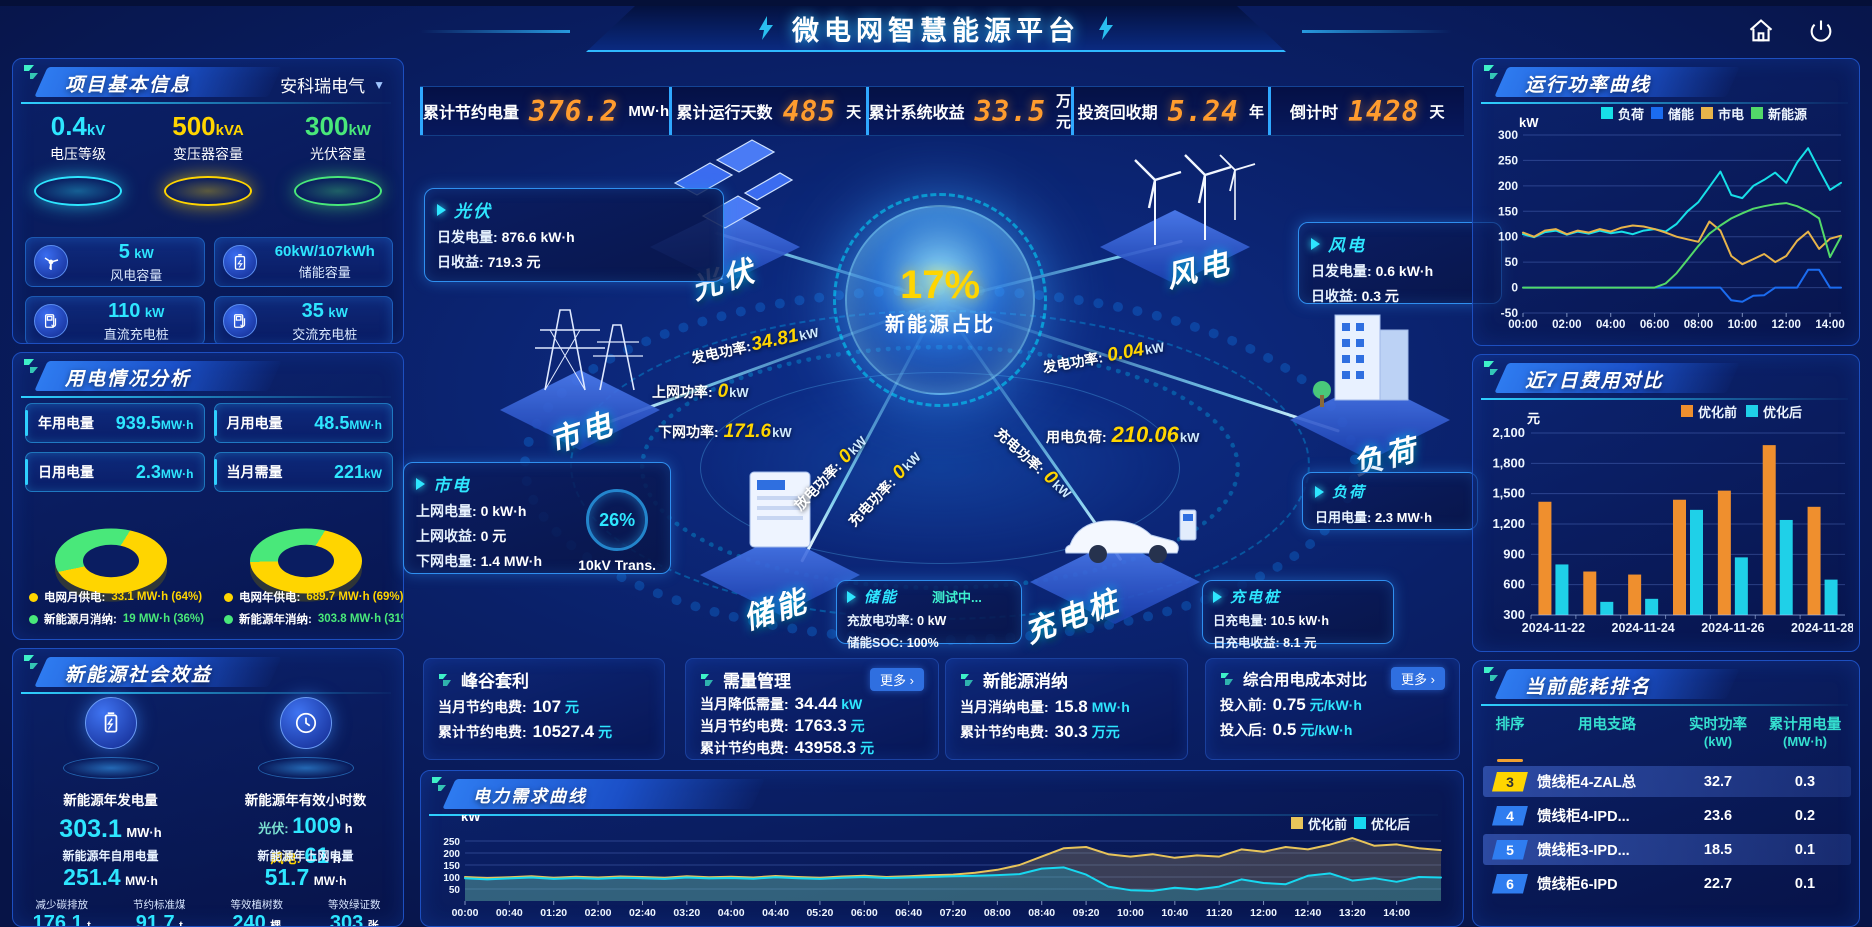 This screenshot has width=1872, height=927. What do you see at coordinates (1761, 31) in the screenshot?
I see `home-button` at bounding box center [1761, 31].